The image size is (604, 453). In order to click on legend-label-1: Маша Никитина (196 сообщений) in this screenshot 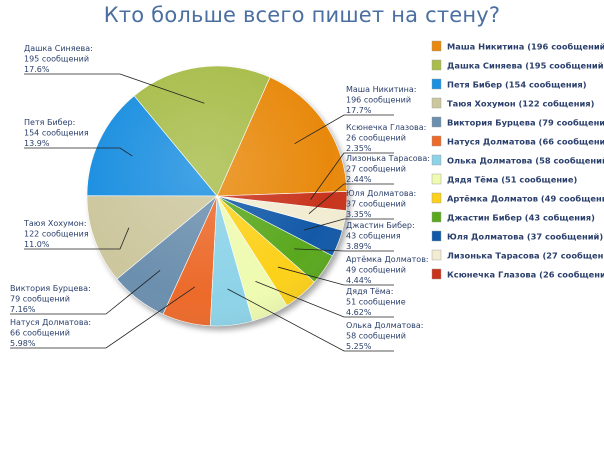, I will do `click(525, 47)`.